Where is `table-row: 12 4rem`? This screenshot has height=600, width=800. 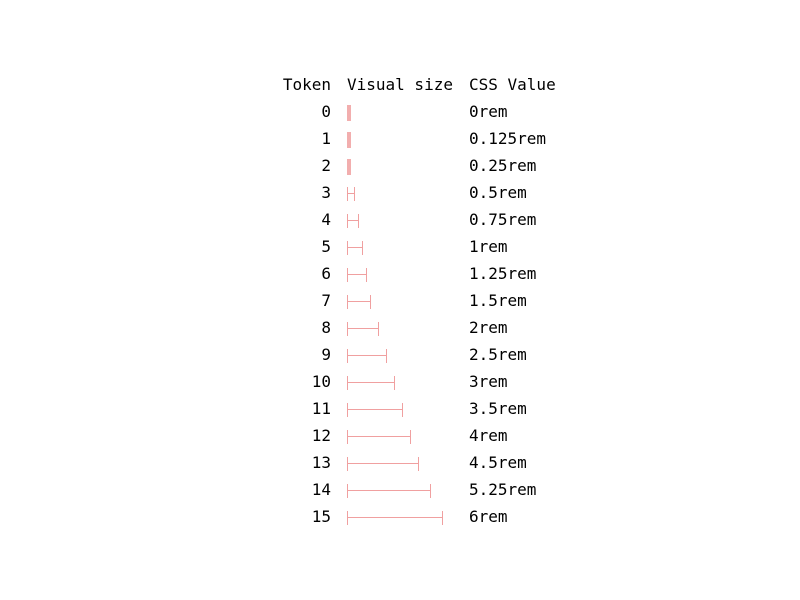
table-row: 12 4rem is located at coordinates (417, 435).